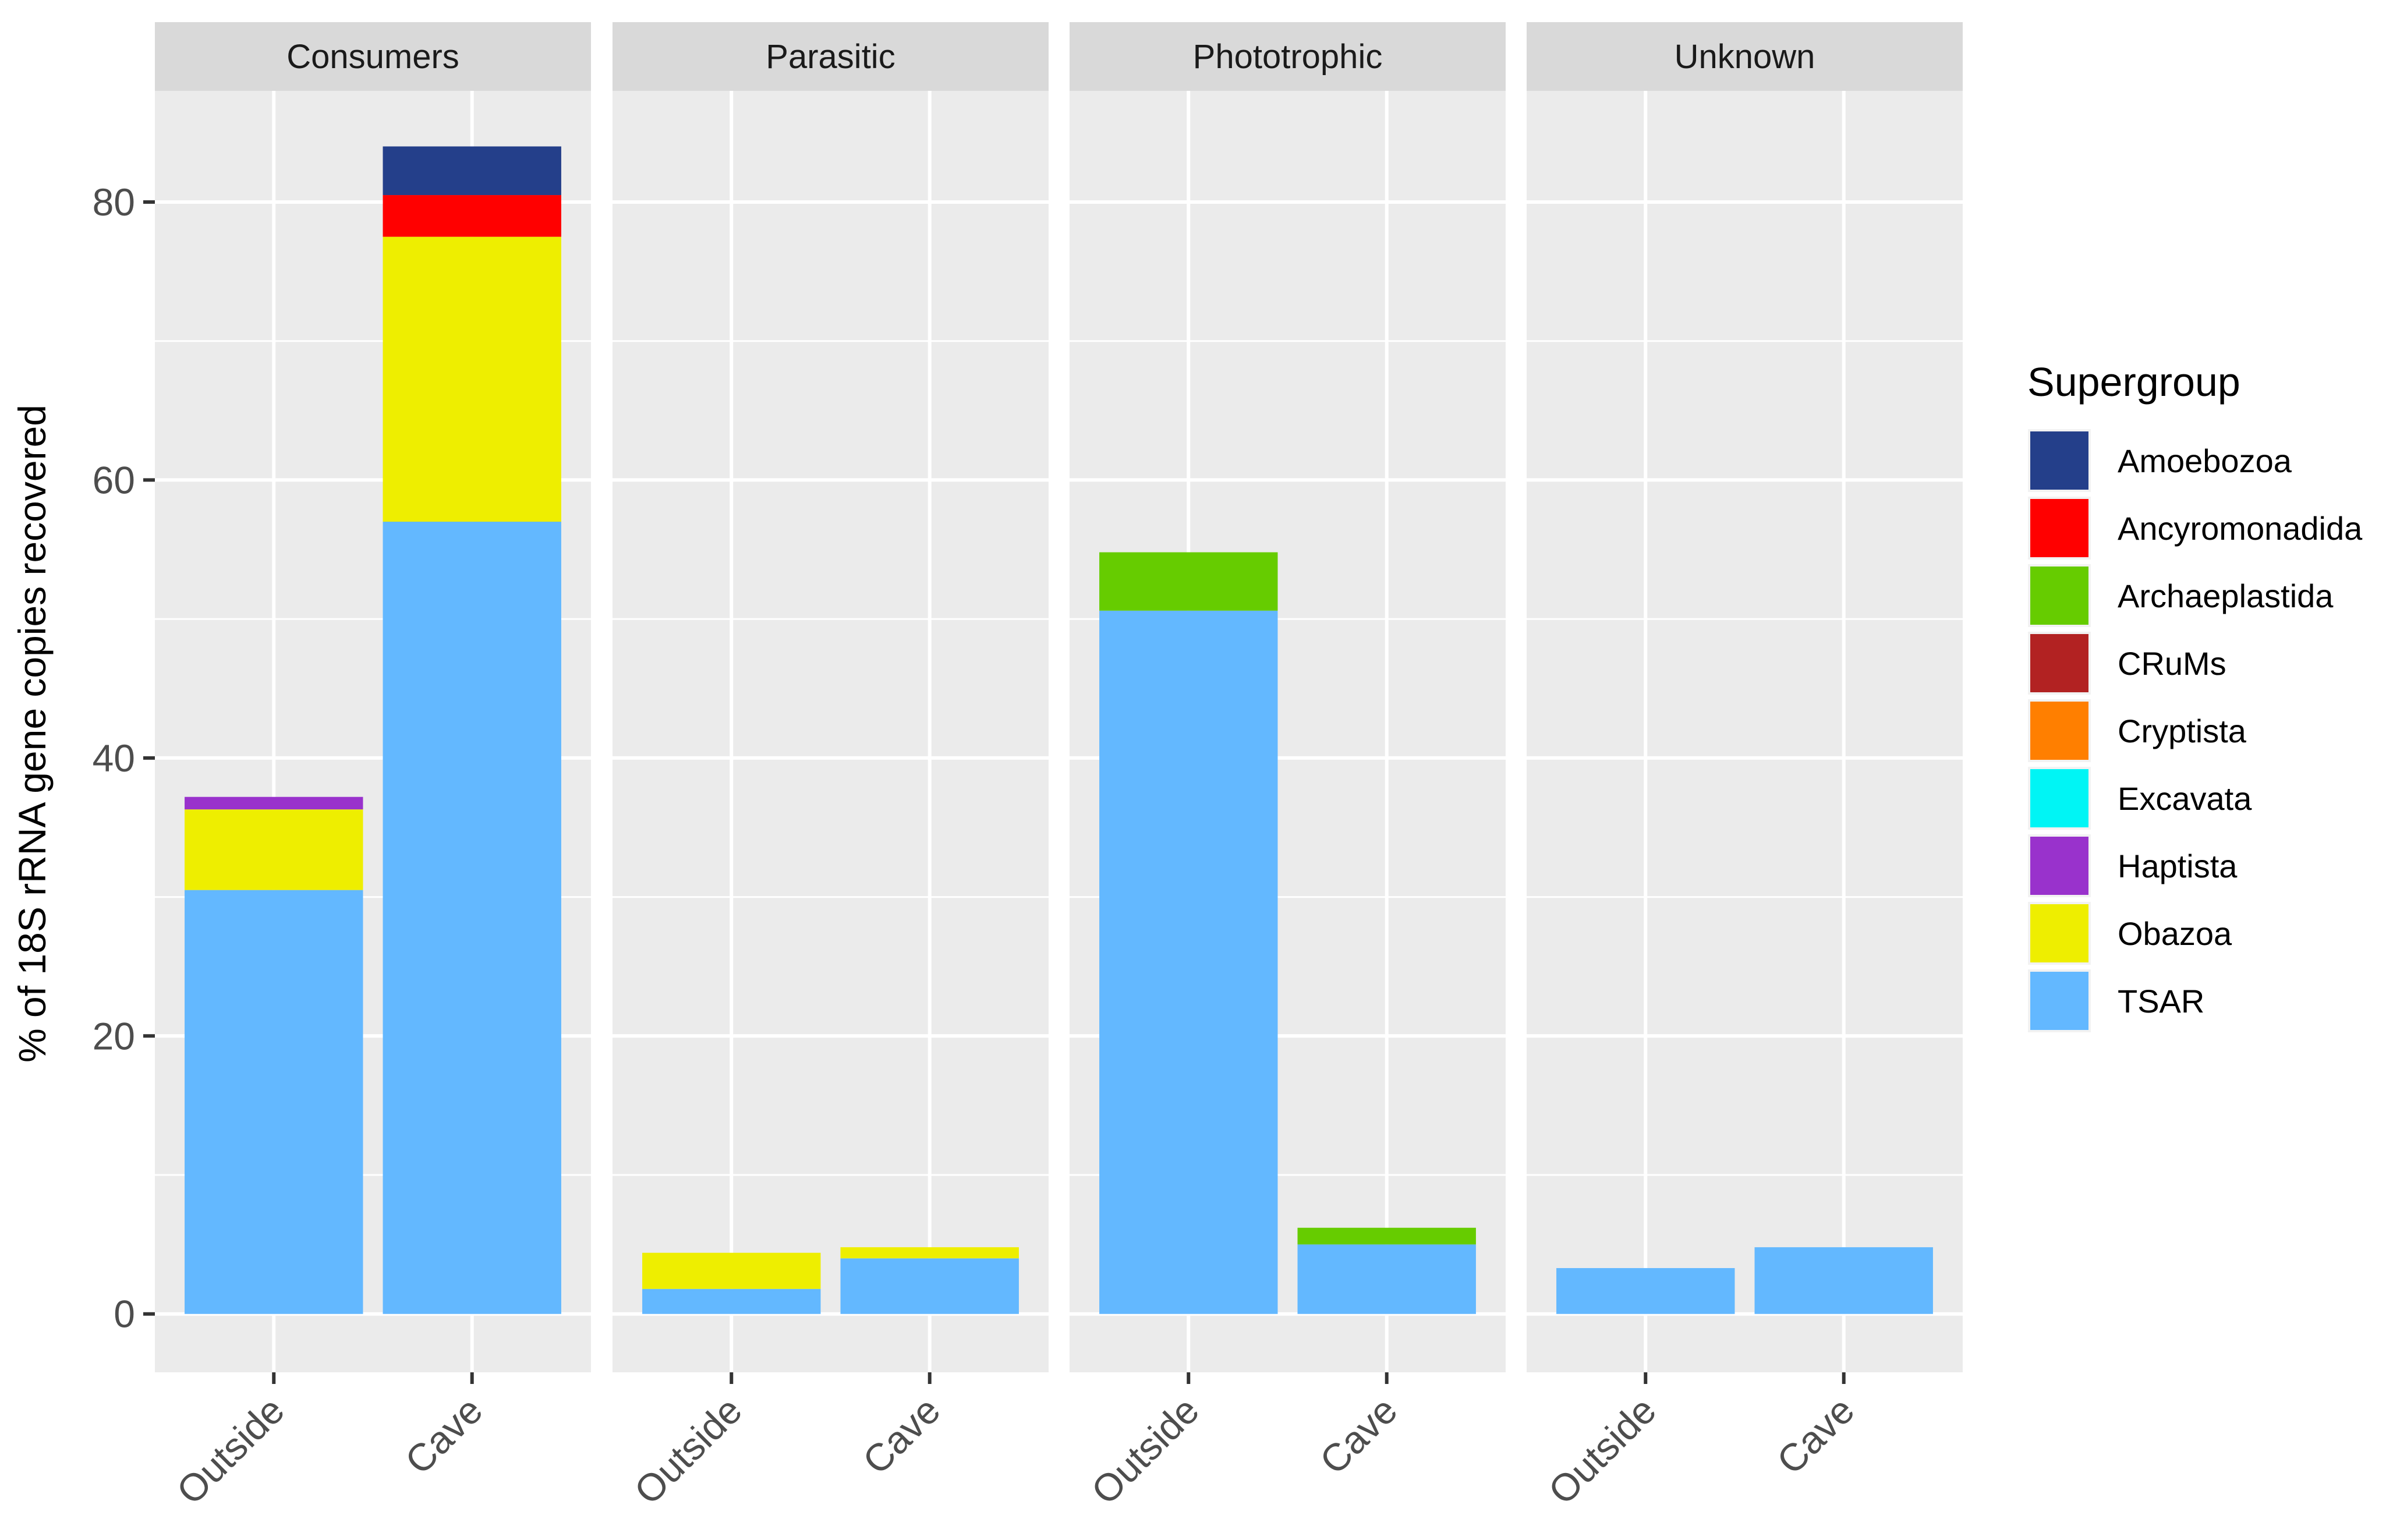  What do you see at coordinates (1188, 581) in the screenshot?
I see `bar-phototrophic-outside-archaeplastida` at bounding box center [1188, 581].